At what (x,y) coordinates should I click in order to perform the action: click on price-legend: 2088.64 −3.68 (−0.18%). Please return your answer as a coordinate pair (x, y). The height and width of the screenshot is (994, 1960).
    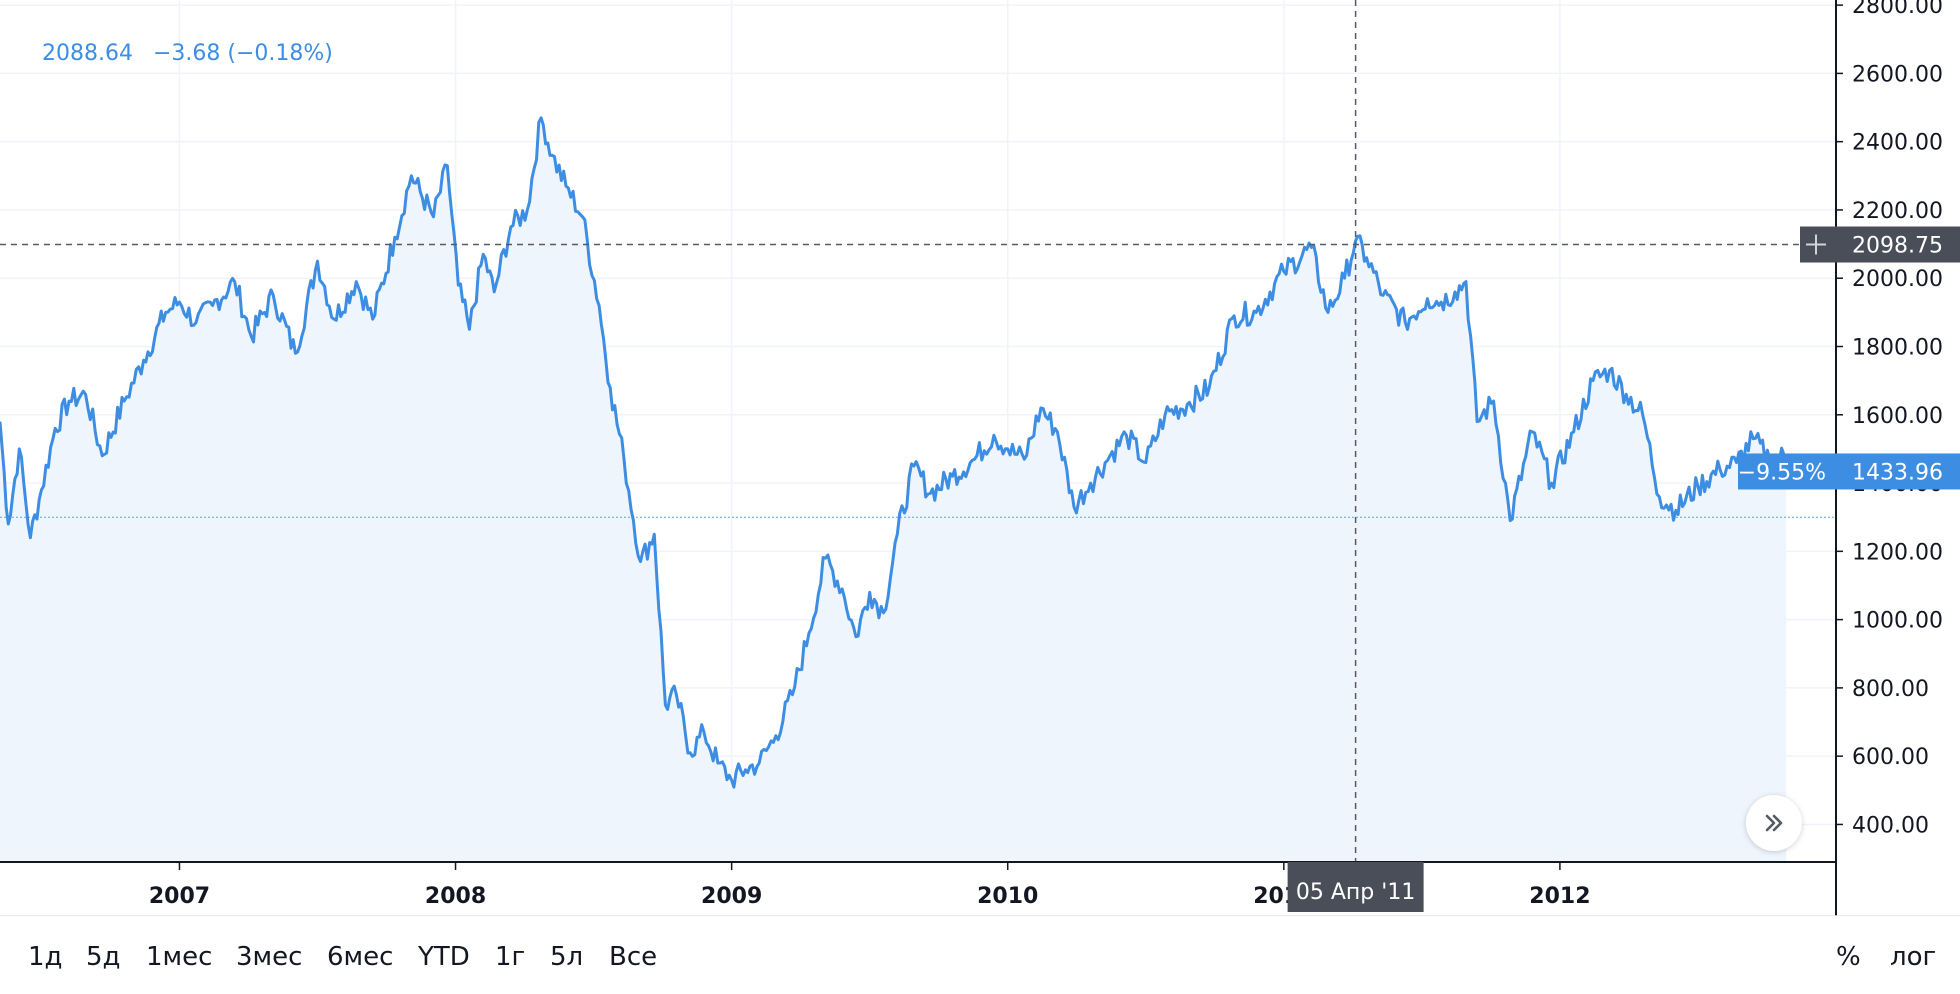
    Looking at the image, I should click on (190, 41).